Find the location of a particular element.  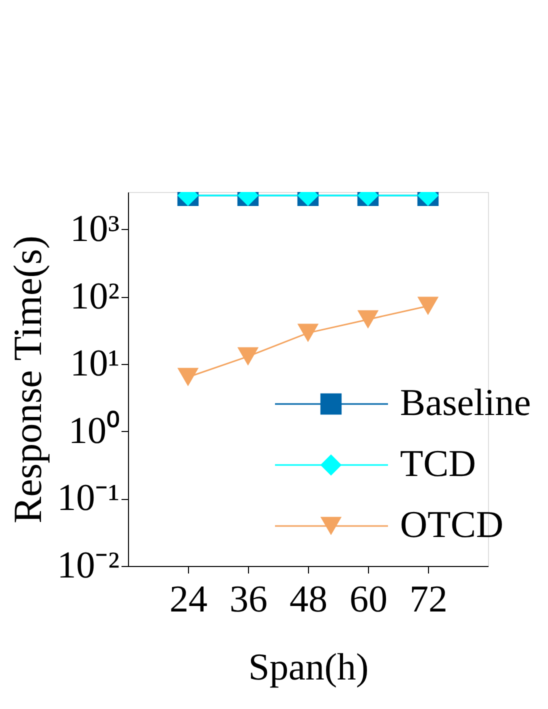

x-tick-label: 60 is located at coordinates (369, 599).